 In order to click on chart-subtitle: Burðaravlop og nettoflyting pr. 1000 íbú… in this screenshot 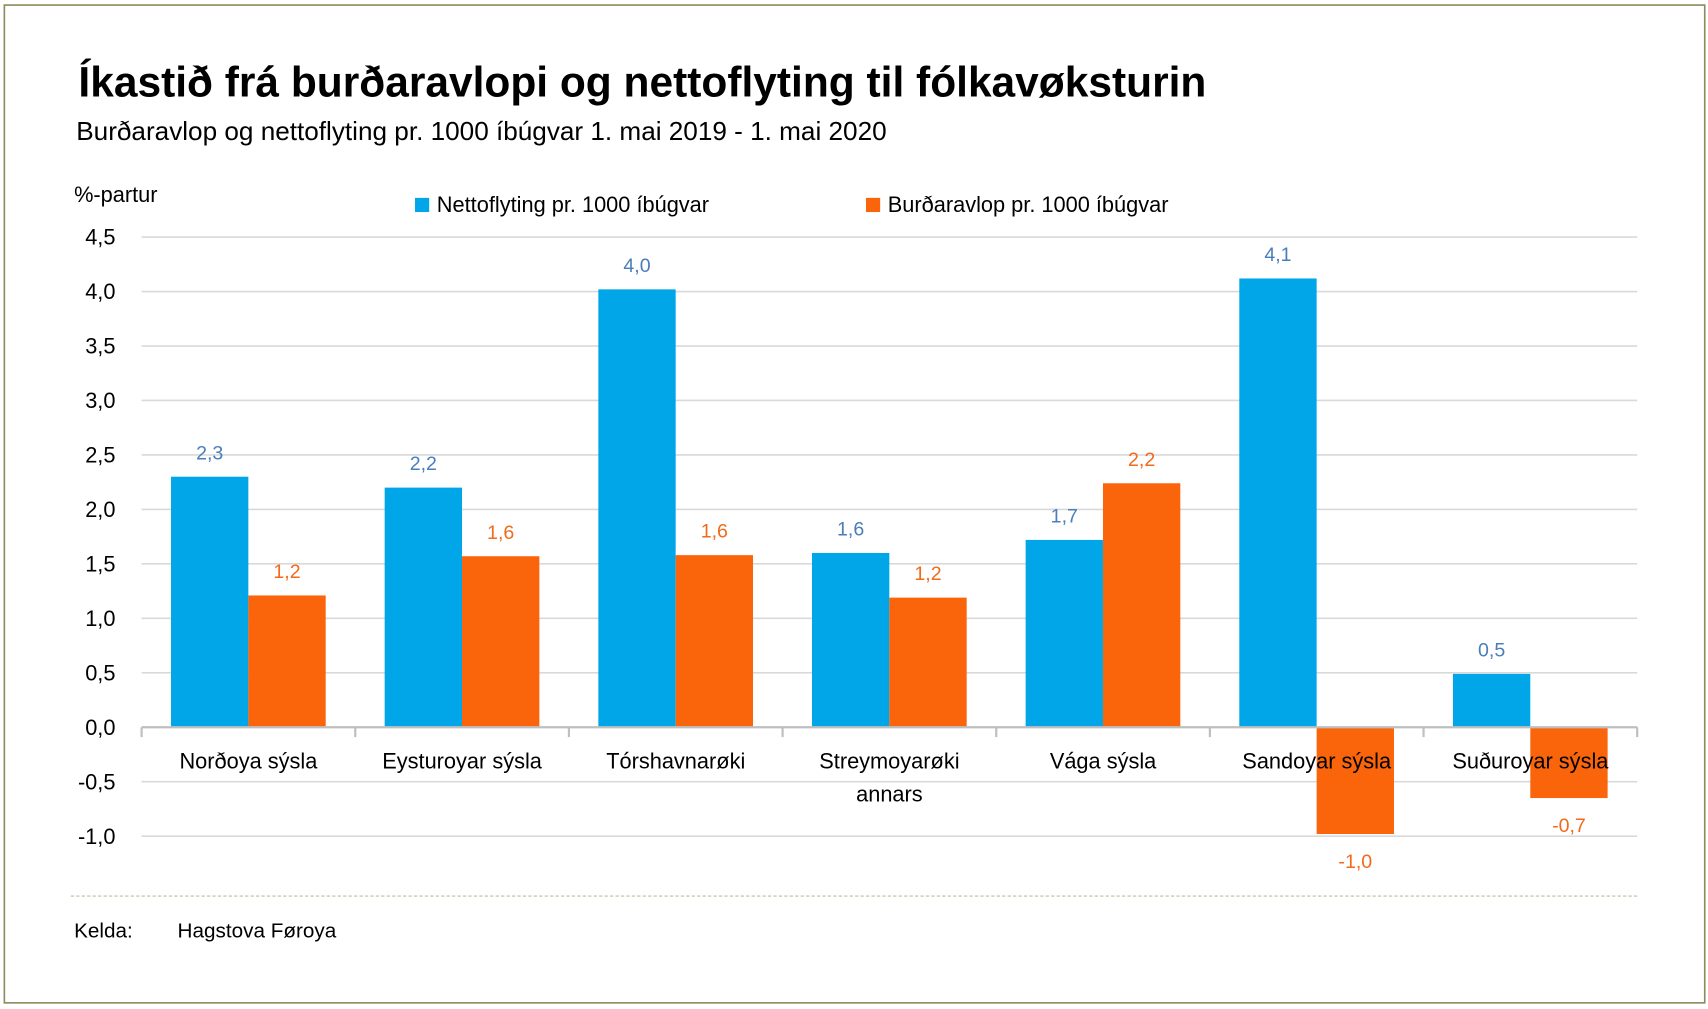, I will do `click(481, 131)`.